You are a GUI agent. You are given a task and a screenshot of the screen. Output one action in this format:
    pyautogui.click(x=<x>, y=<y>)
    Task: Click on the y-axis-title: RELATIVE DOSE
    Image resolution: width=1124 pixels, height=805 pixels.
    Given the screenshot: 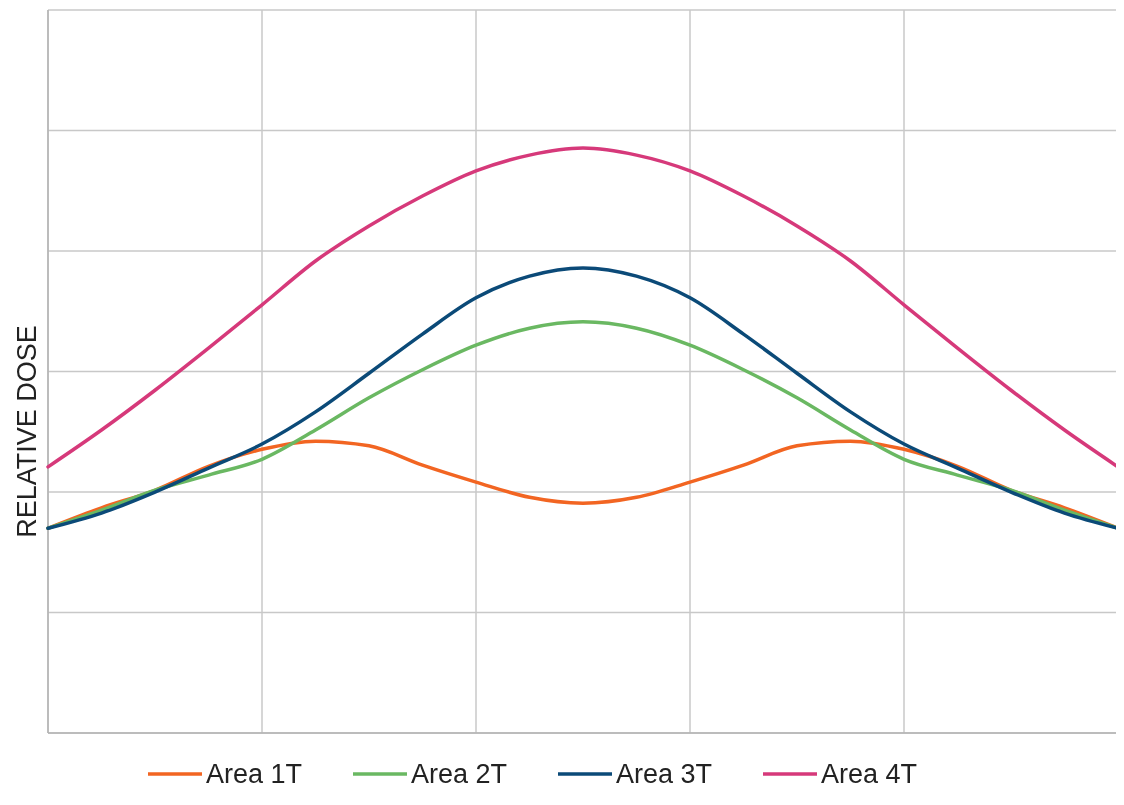 What is the action you would take?
    pyautogui.click(x=27, y=431)
    